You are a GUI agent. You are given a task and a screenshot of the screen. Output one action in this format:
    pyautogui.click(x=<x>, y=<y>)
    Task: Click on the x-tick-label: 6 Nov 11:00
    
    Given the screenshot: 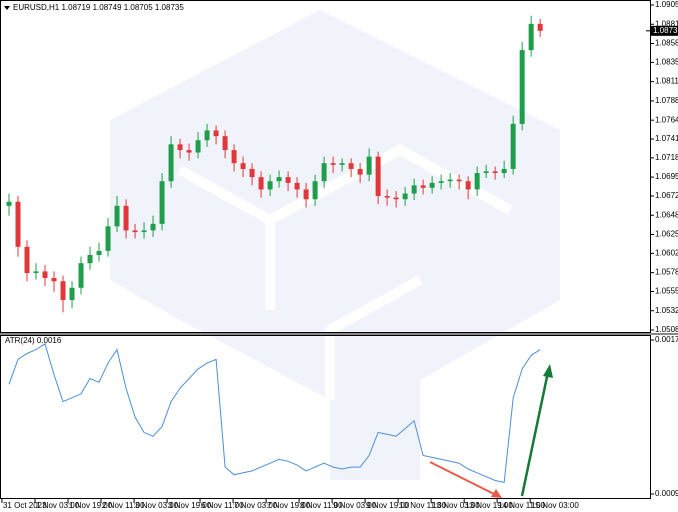 What is the action you would take?
    pyautogui.click(x=222, y=505)
    